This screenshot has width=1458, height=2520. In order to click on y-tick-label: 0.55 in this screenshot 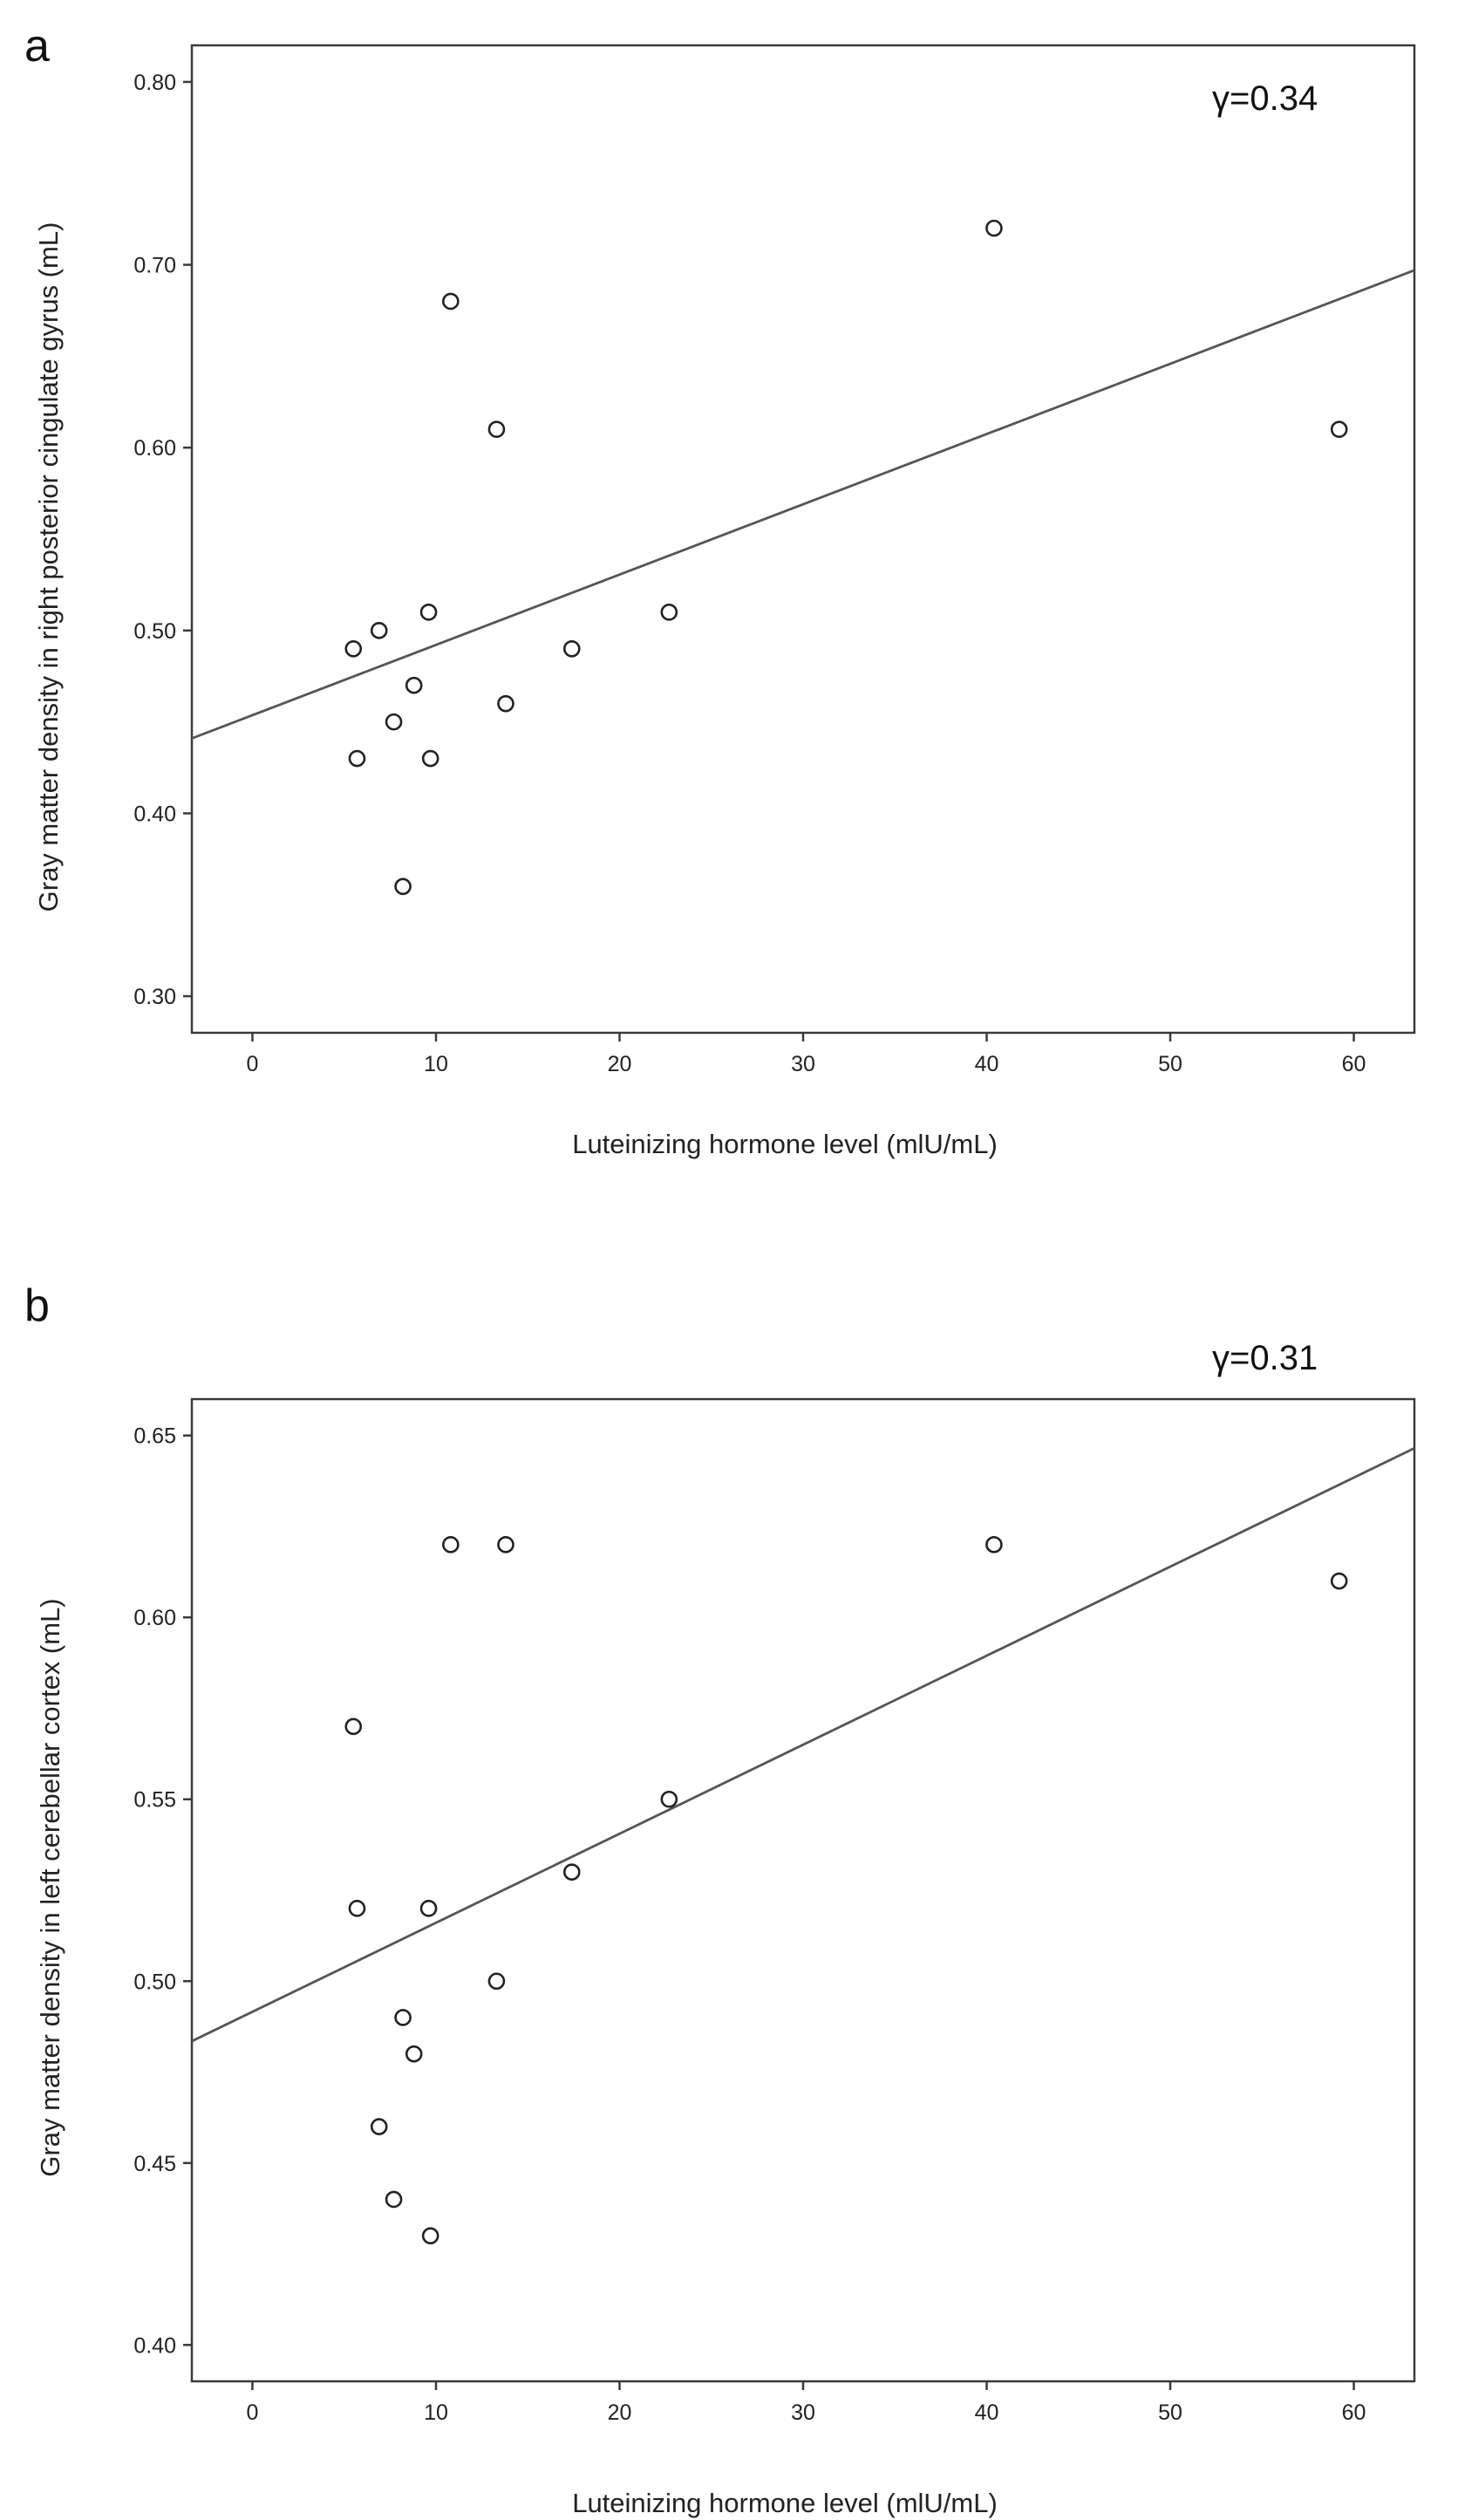, I will do `click(154, 1800)`.